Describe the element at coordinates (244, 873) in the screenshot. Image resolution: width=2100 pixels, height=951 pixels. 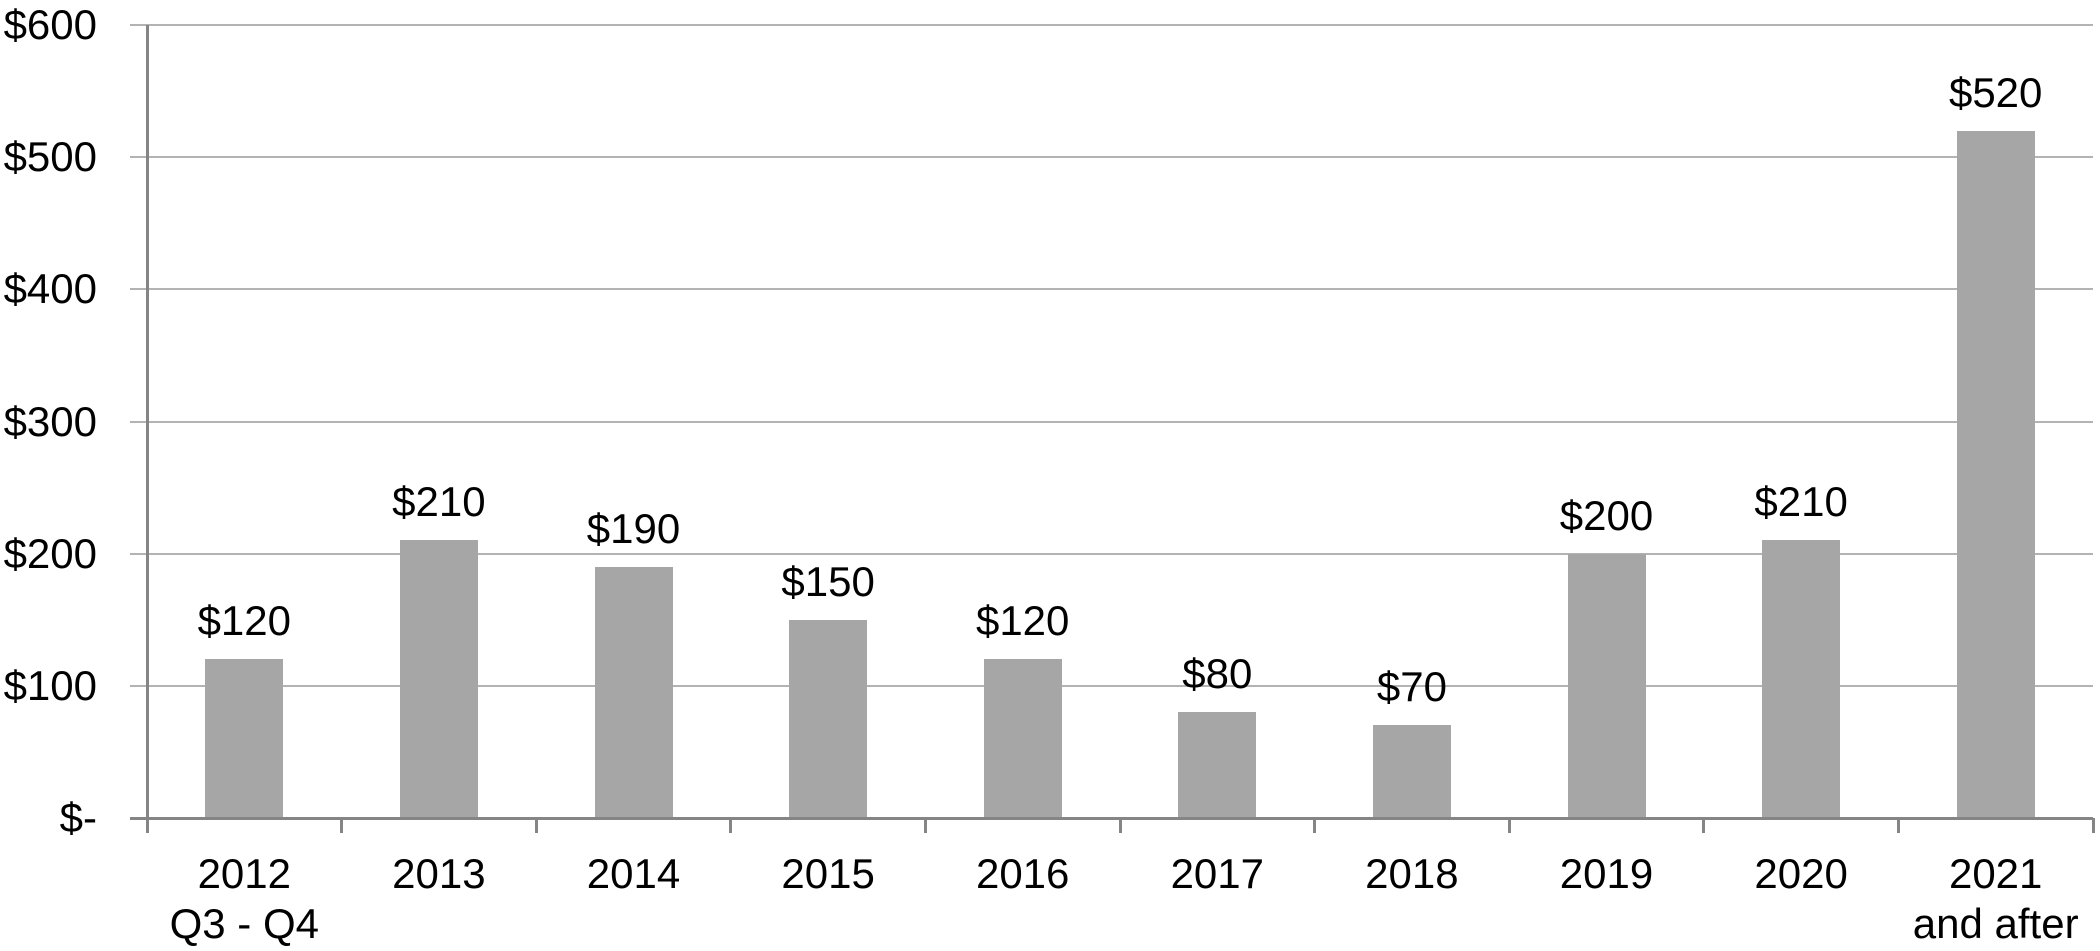
I see `category-label-line1: 2012` at that location.